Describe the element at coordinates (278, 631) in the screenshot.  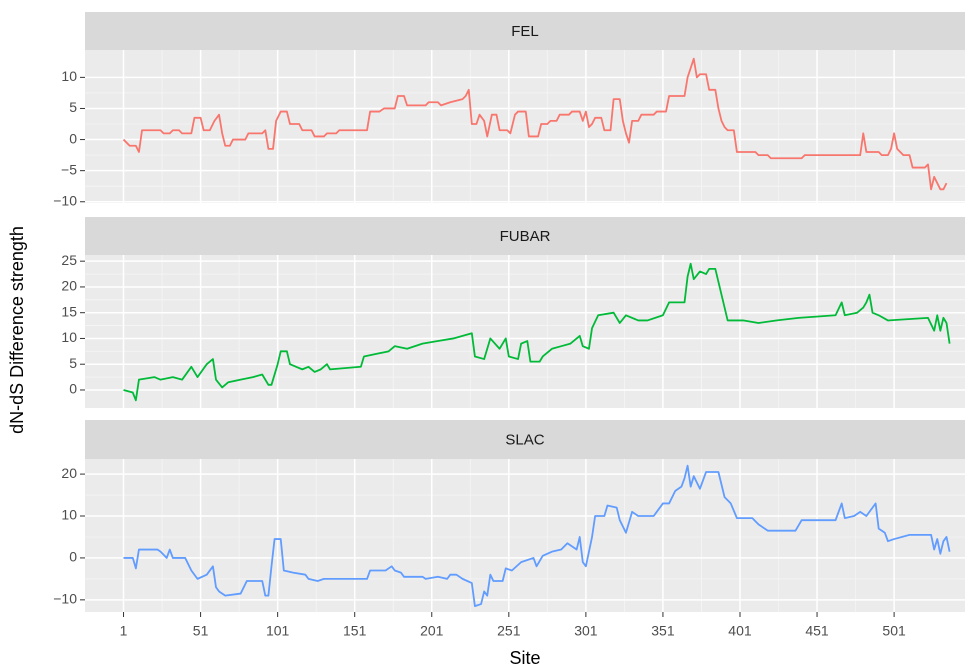
I see `x-tick-label: 101` at that location.